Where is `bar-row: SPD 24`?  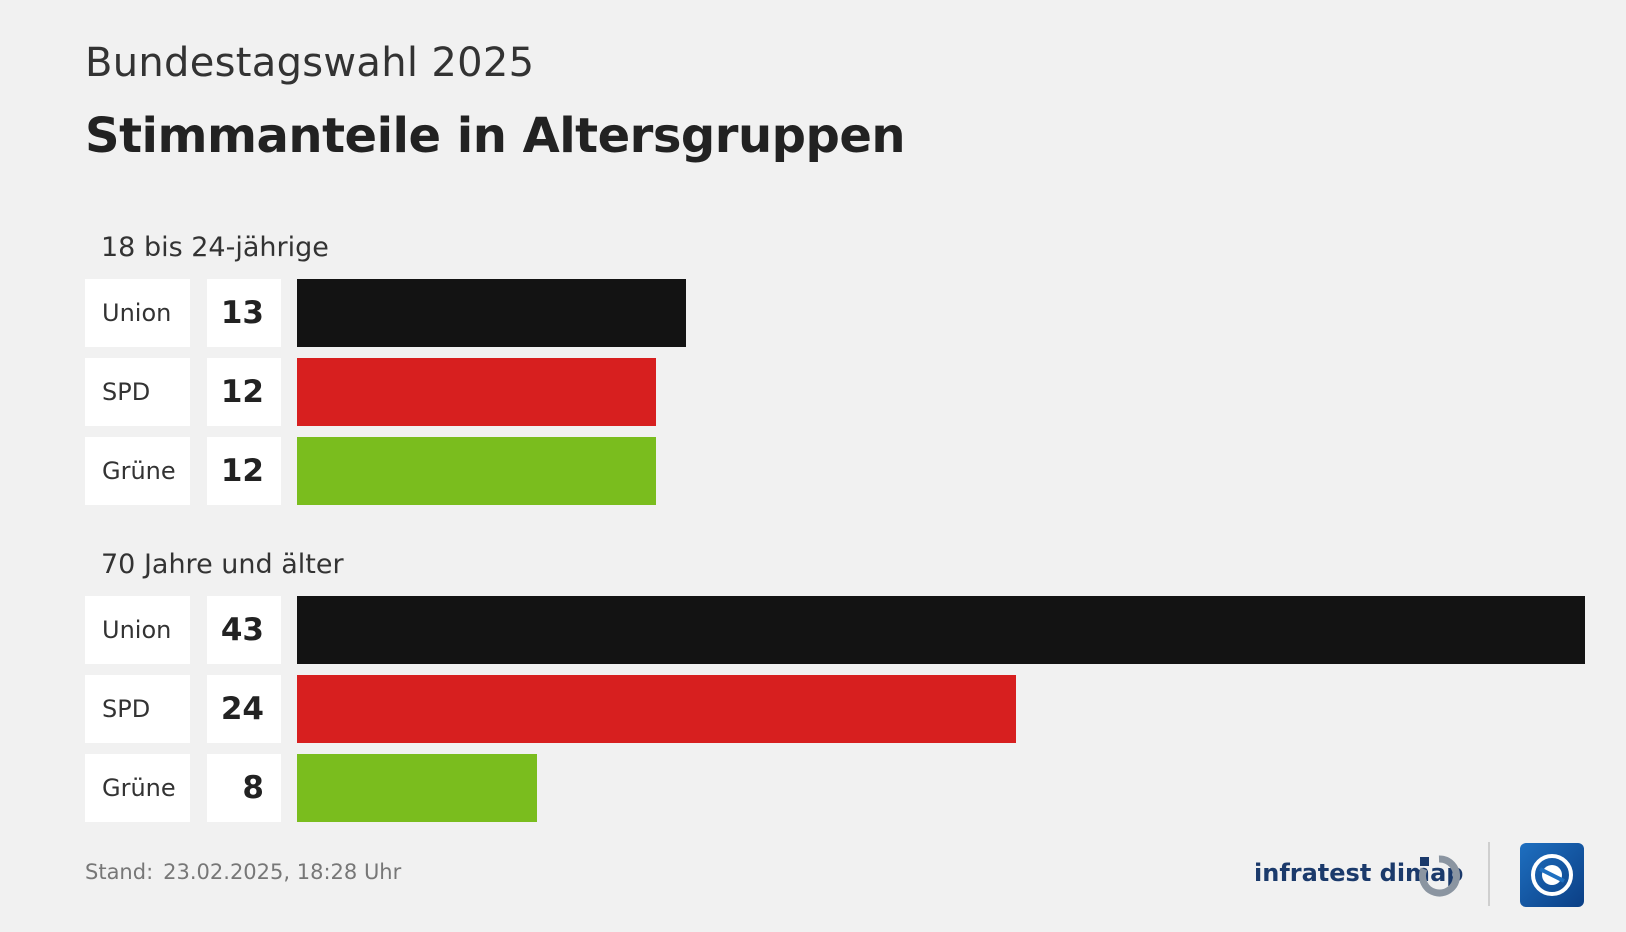
bar-row: SPD 24 is located at coordinates (835, 709).